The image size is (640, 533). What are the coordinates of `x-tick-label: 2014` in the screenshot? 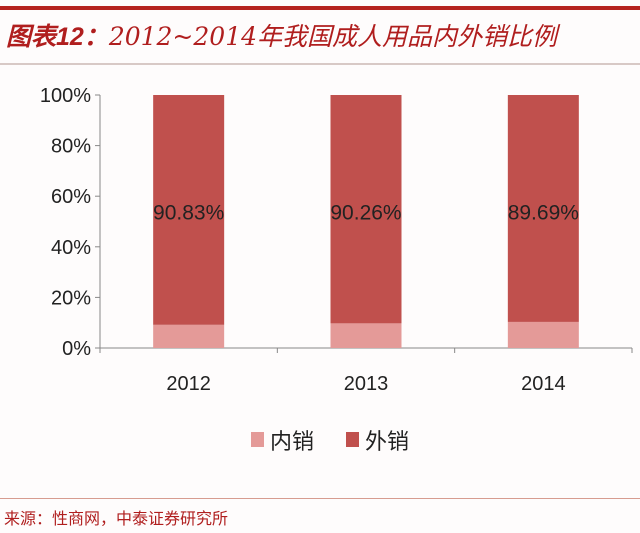 It's located at (543, 384).